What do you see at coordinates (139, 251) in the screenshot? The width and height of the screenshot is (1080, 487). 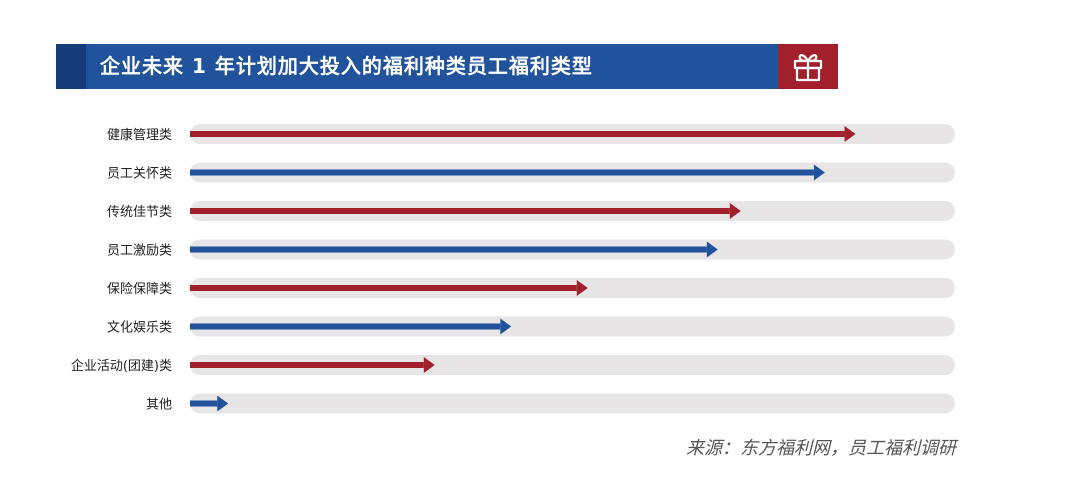 I see `category-label: 员工激励类` at bounding box center [139, 251].